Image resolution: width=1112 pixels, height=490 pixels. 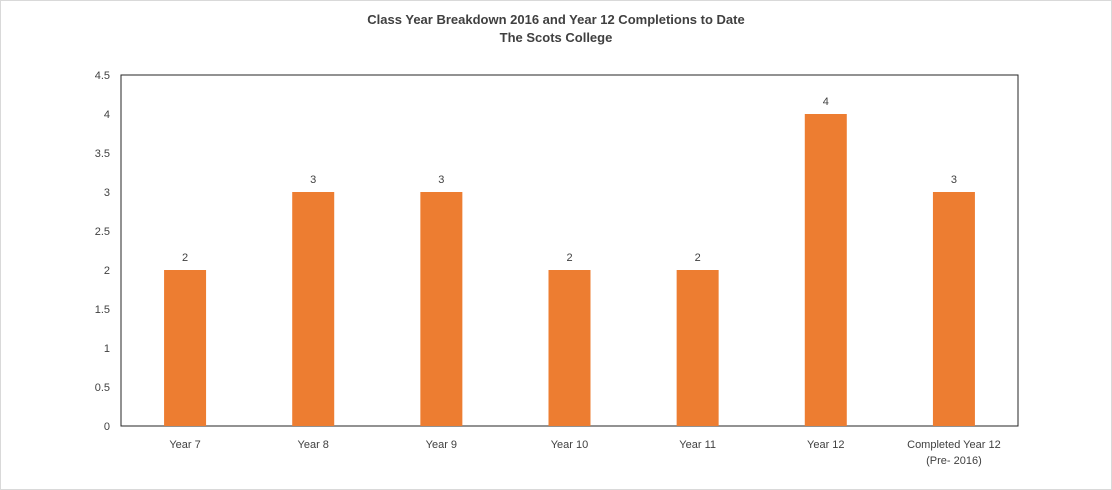 What do you see at coordinates (102, 310) in the screenshot?
I see `y-tick-label: 1.5` at bounding box center [102, 310].